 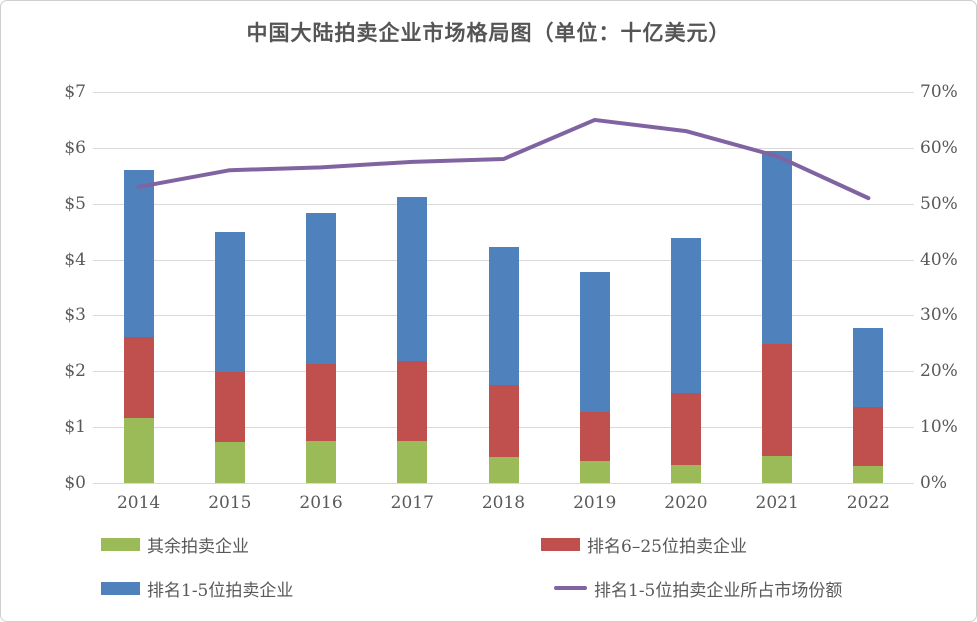 I want to click on bar-segment-series1-2020, so click(x=685, y=429).